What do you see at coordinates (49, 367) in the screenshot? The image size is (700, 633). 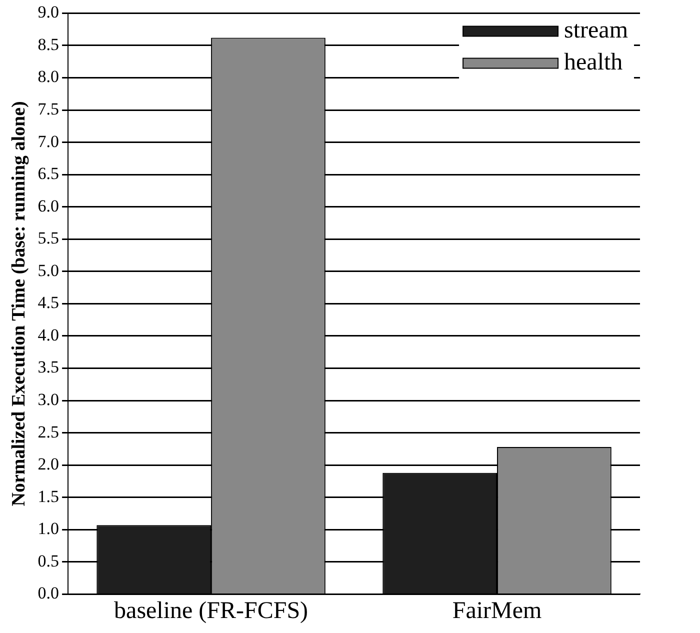 I see `y-tick-label: 3.5` at bounding box center [49, 367].